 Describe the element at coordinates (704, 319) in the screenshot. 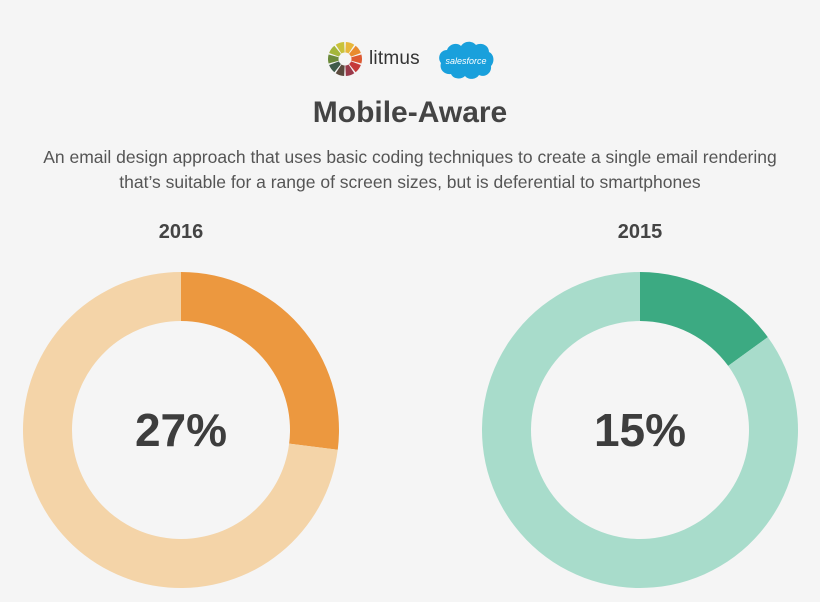

I see `2015-slice-0` at that location.